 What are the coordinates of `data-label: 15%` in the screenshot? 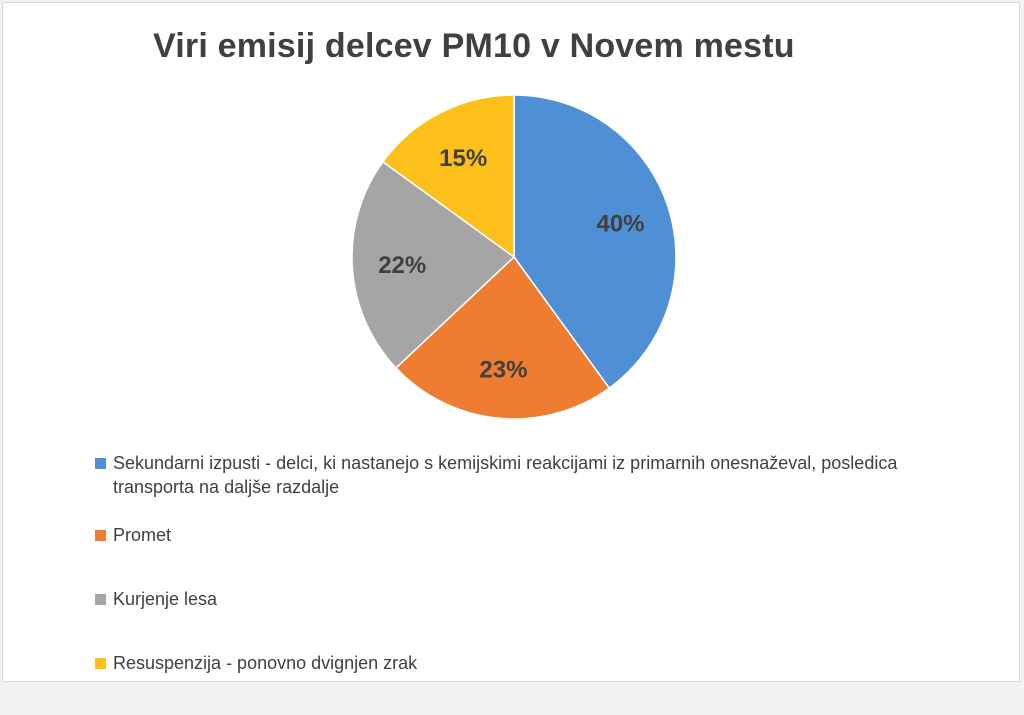 It's located at (463, 158).